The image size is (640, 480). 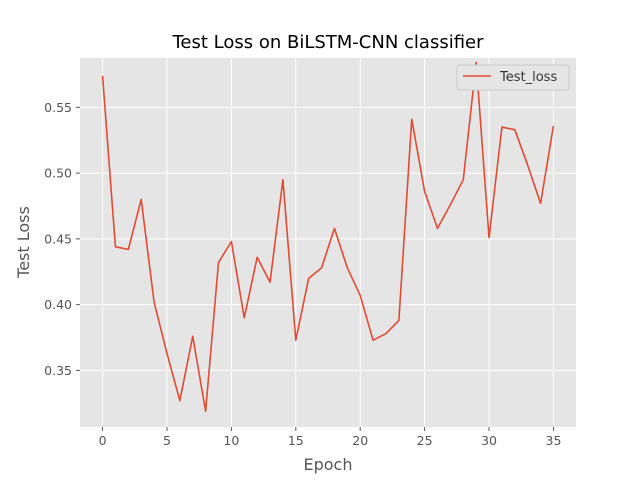 I want to click on y-tick-label: 0.45, so click(x=58, y=238).